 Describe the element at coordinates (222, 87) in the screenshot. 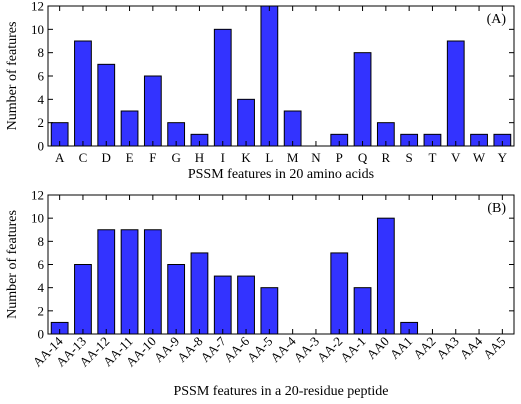

I see `panel-a-bar-I` at that location.